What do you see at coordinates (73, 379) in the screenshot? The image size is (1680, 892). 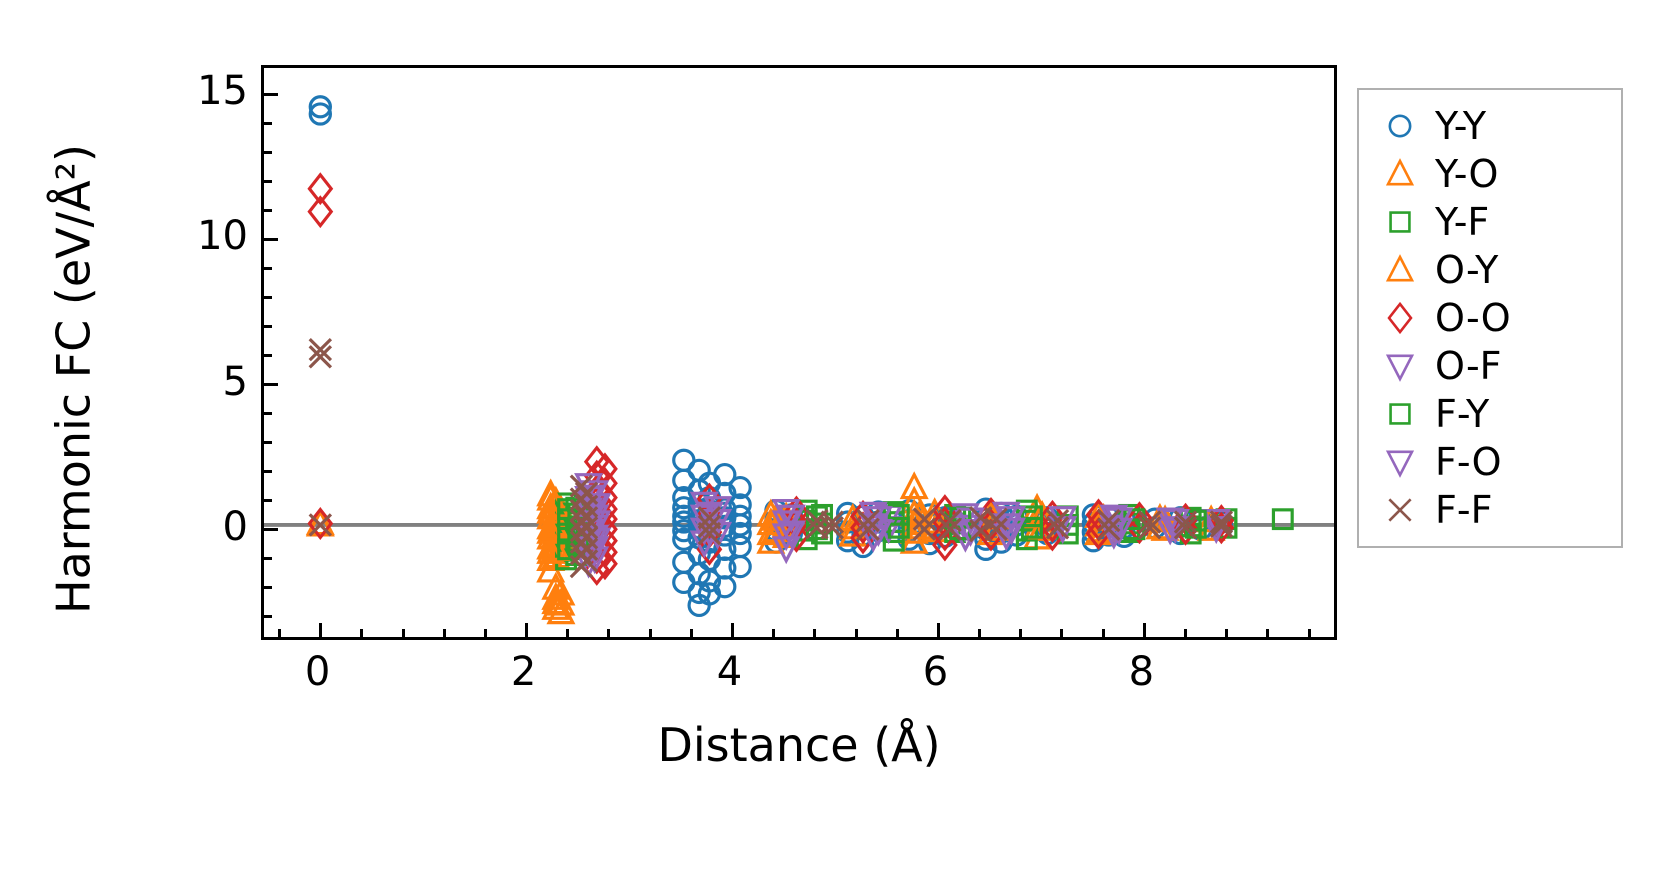 I see `y-axis-label: Harmonic FC (eV/Å²)` at bounding box center [73, 379].